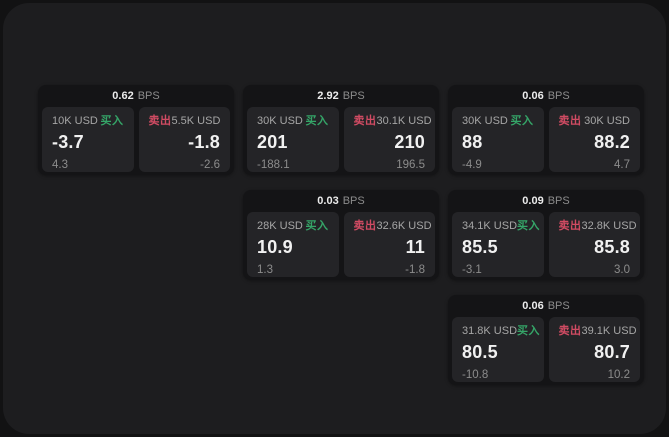 The image size is (669, 437). What do you see at coordinates (415, 270) in the screenshot?
I see `sell-delta: -1.8` at bounding box center [415, 270].